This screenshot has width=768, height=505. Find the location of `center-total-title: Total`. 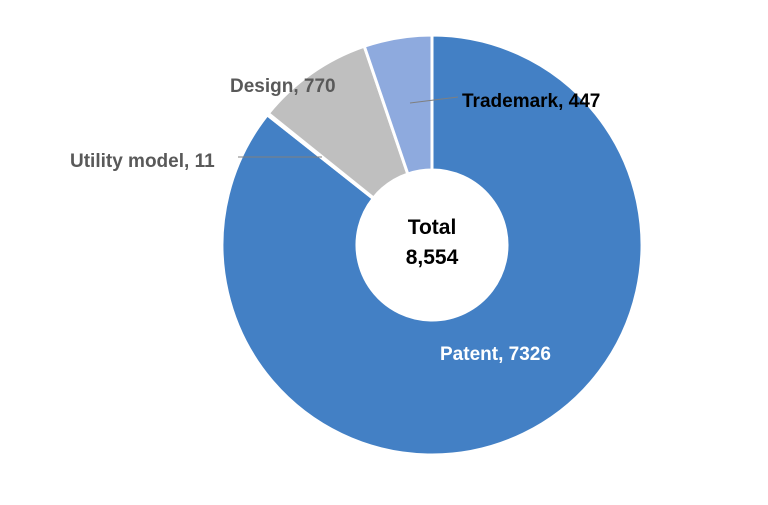

center-total-title: Total is located at coordinates (432, 227).